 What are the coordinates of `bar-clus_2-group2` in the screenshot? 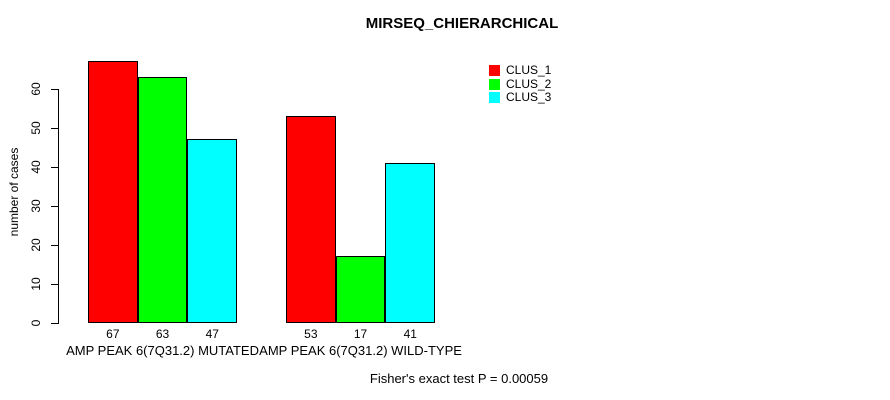 It's located at (360, 290).